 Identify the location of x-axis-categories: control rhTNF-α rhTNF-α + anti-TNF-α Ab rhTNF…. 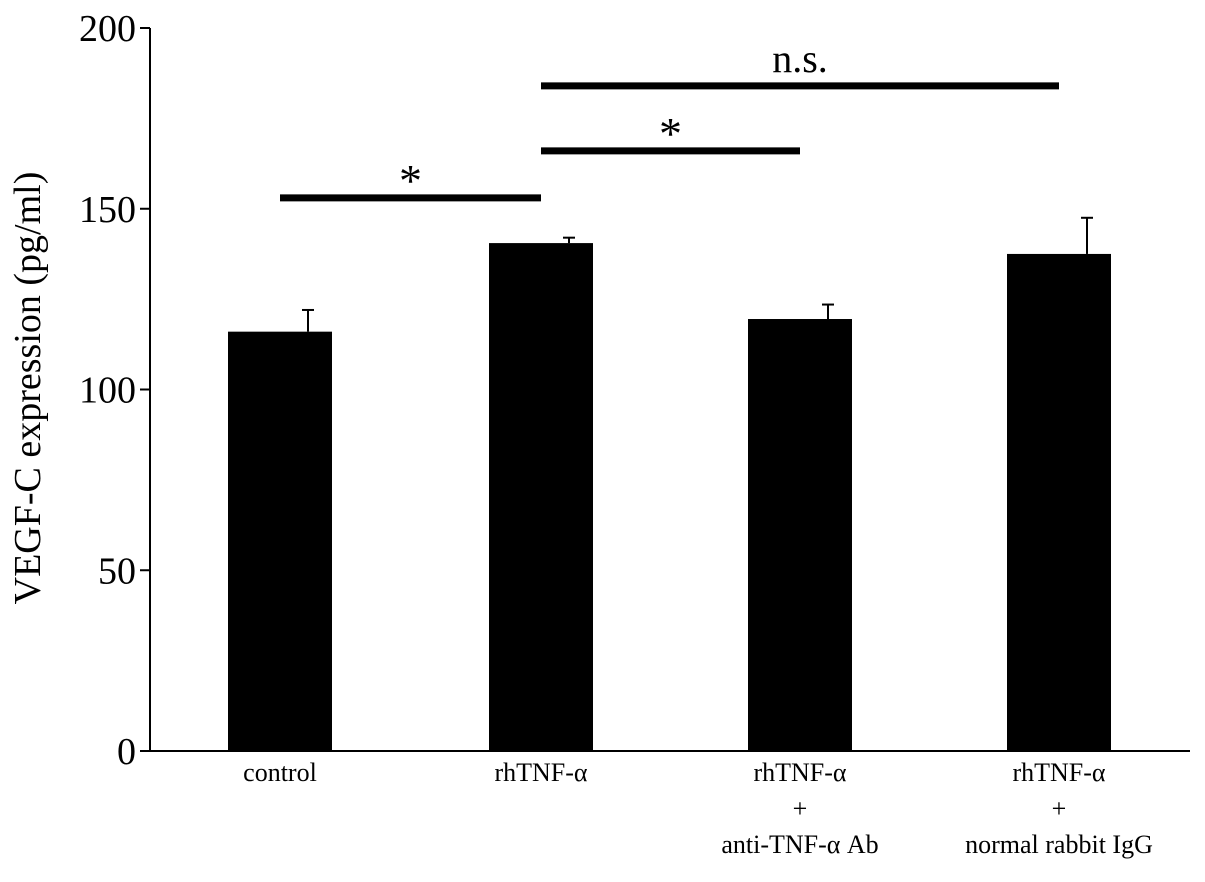
(698, 808).